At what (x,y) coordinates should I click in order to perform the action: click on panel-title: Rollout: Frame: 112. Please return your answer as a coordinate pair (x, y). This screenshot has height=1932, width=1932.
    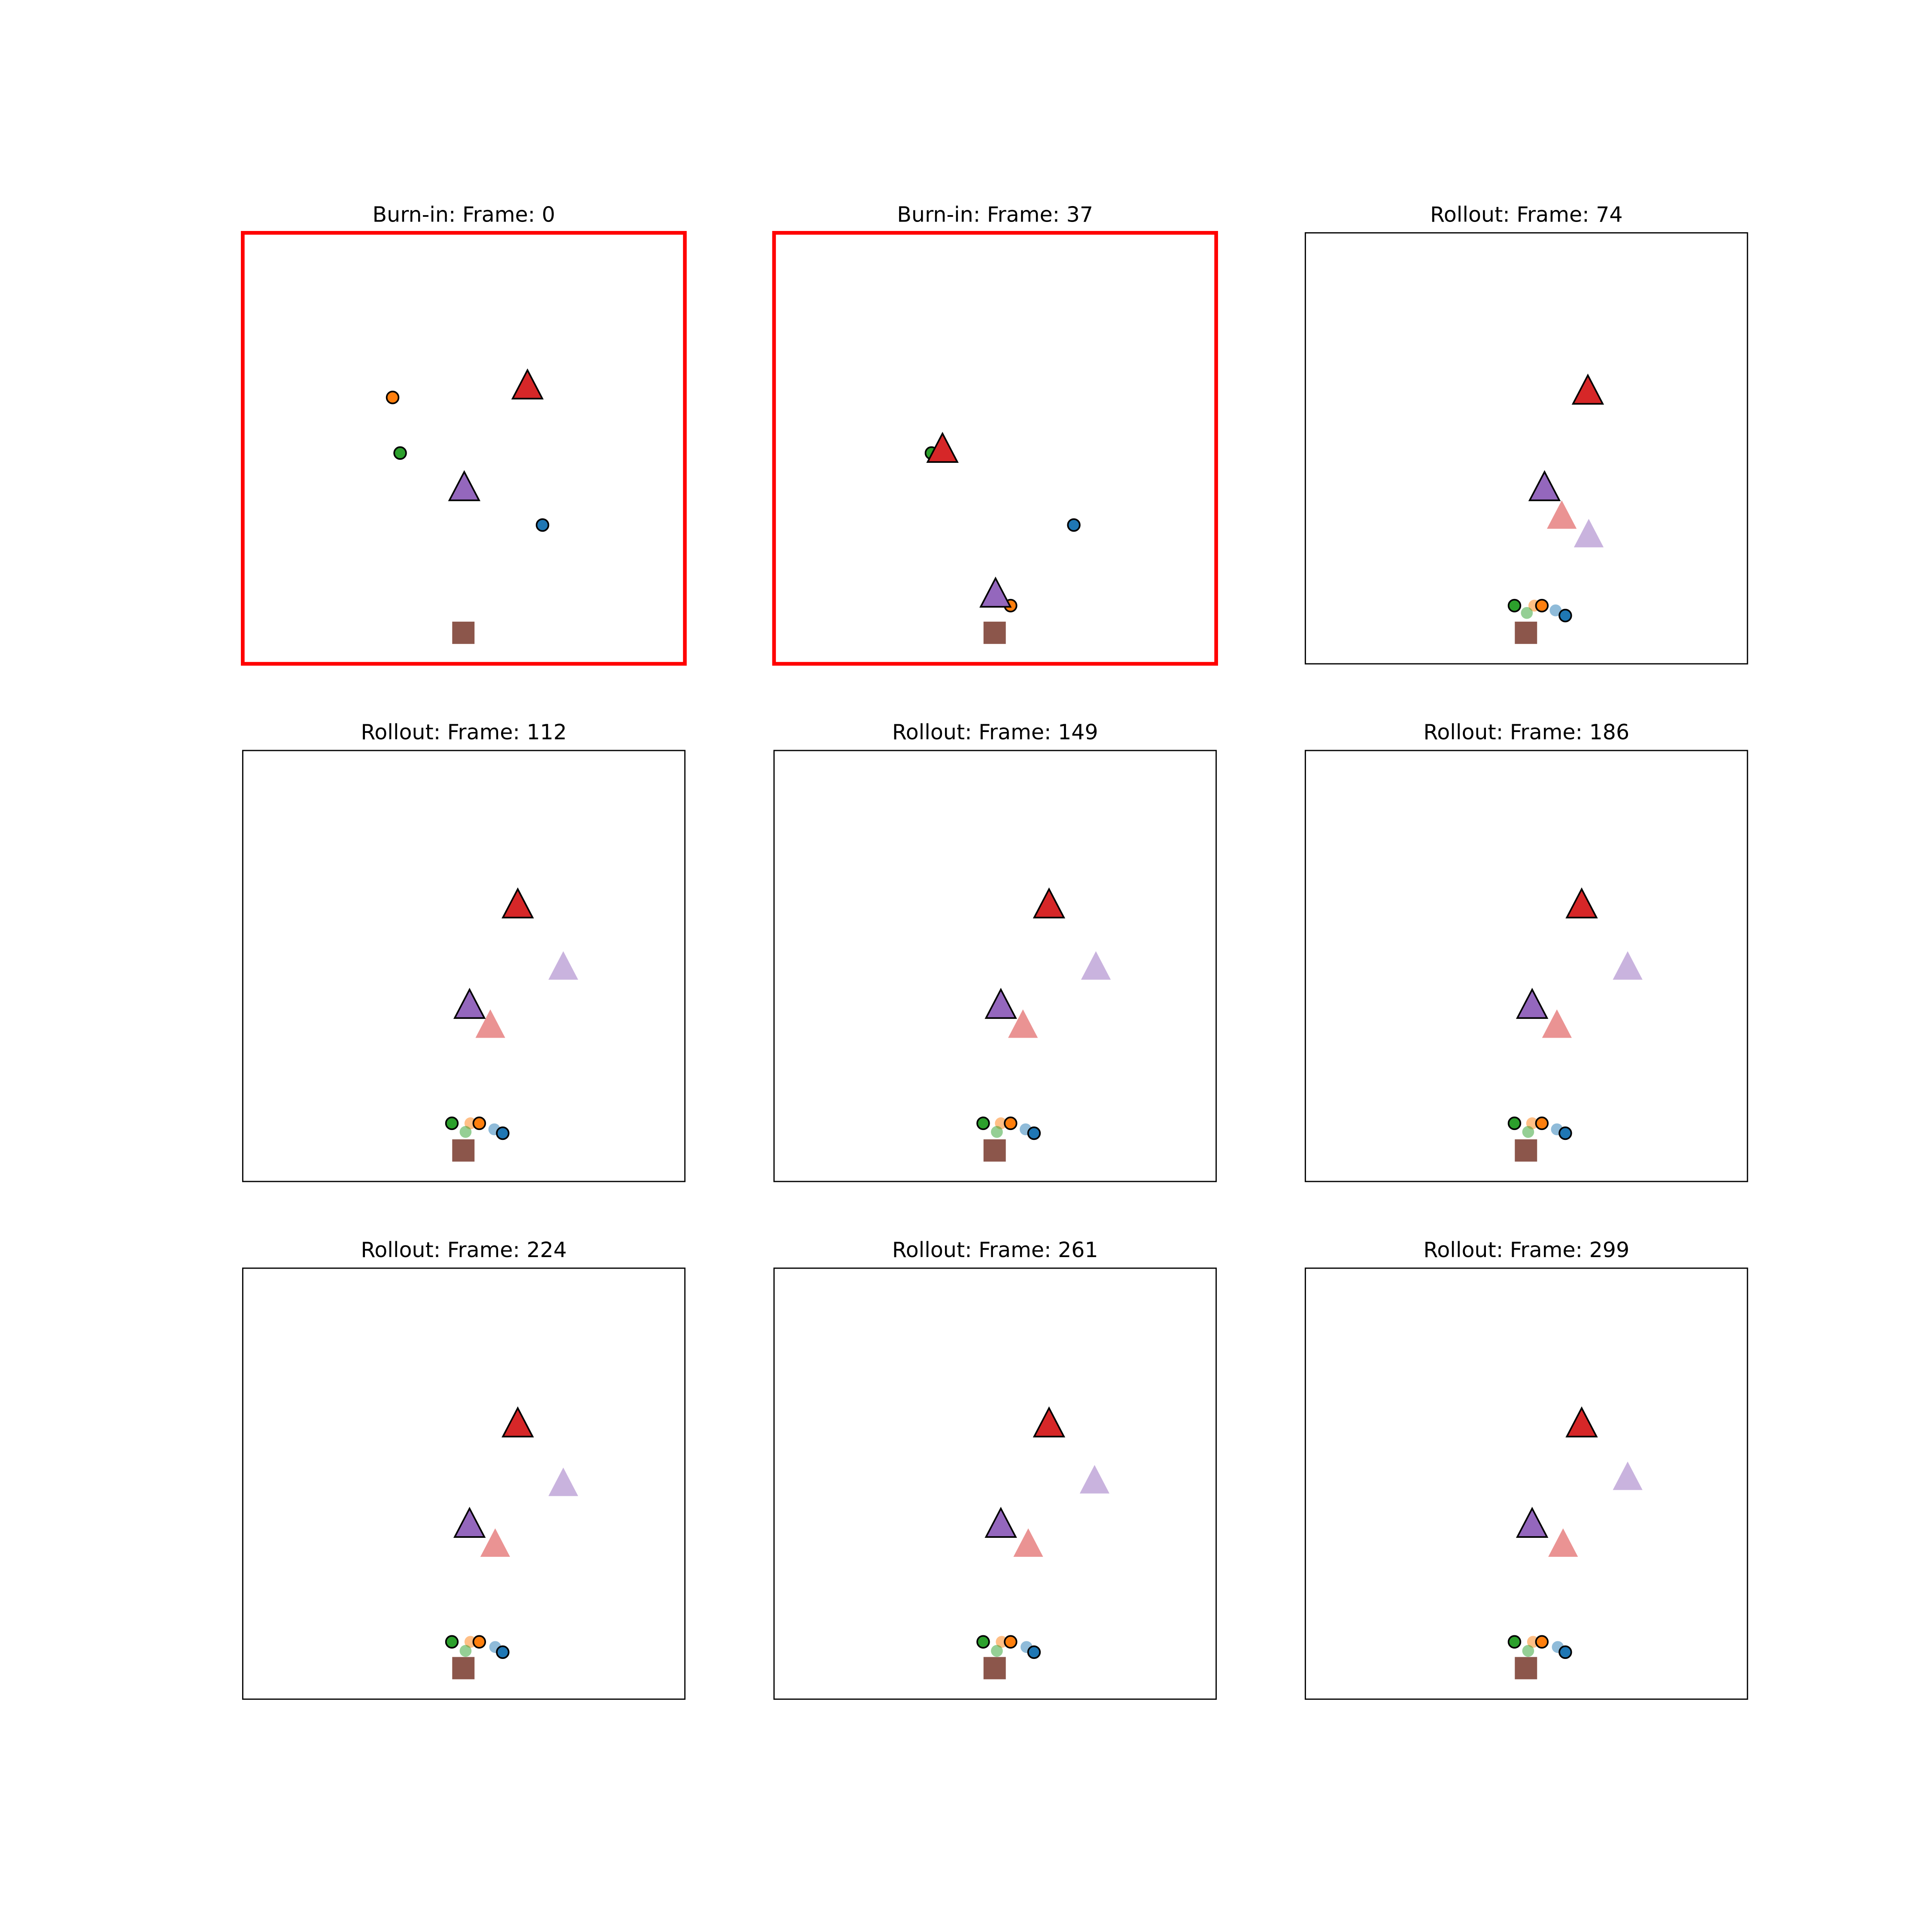
    Looking at the image, I should click on (464, 732).